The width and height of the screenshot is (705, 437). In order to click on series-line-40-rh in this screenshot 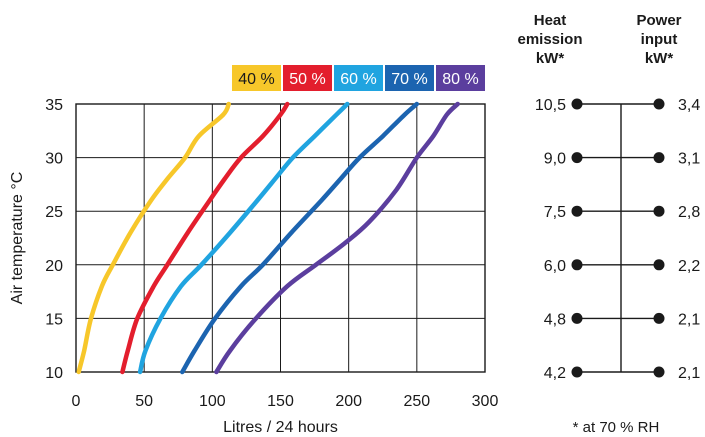, I will do `click(153, 238)`.